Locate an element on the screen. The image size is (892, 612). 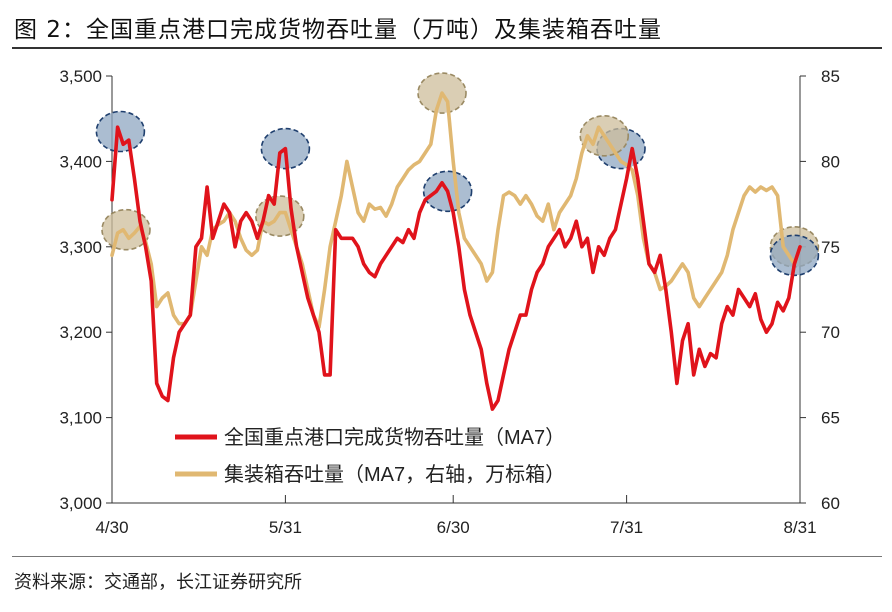
left-tick-label: 3,400 is located at coordinates (80, 161).